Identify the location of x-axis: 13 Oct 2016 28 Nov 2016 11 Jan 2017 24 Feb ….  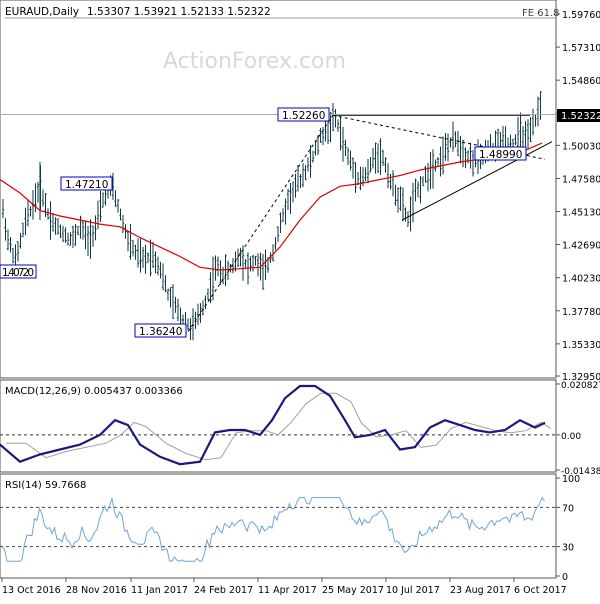
(284, 587).